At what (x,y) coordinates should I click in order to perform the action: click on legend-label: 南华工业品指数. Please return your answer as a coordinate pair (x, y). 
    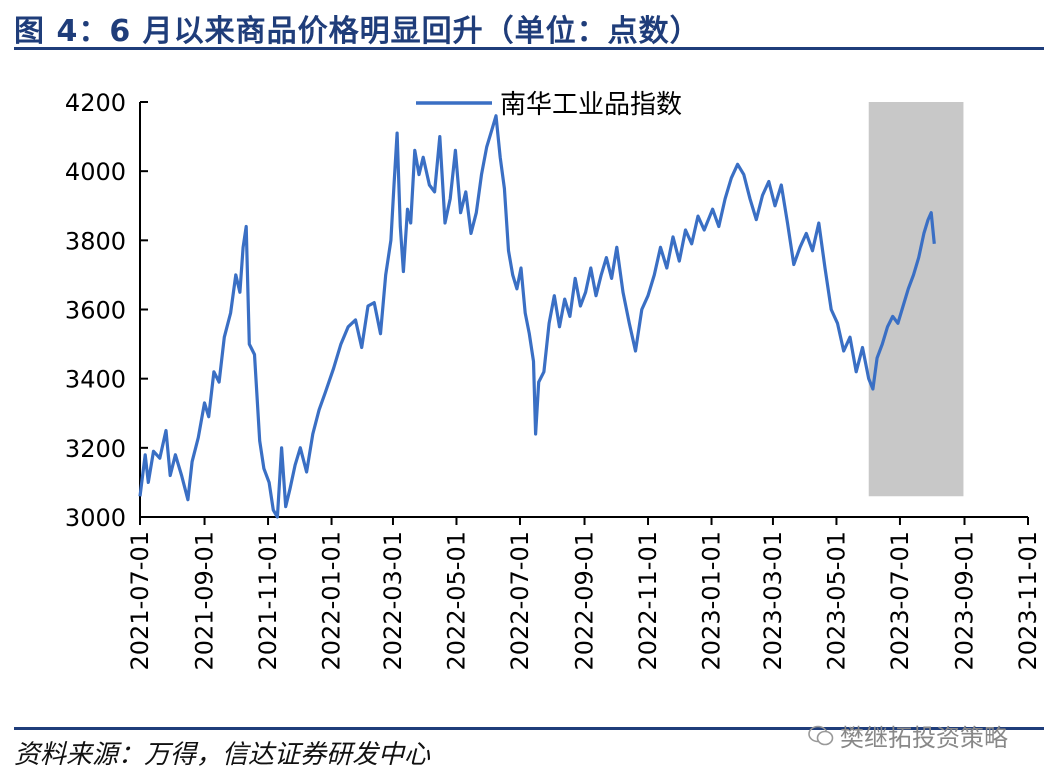
    Looking at the image, I should click on (591, 105).